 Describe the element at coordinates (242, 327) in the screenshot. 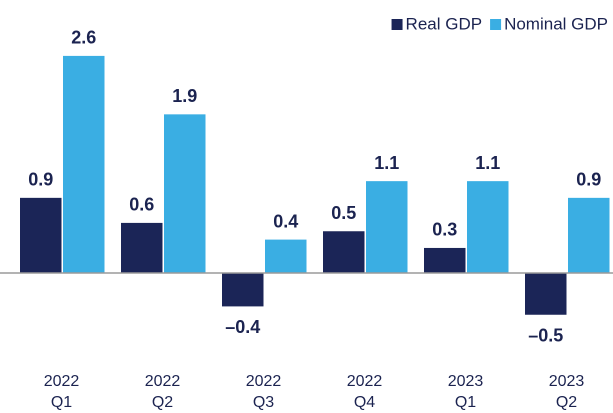

I see `value-label: –0.4` at that location.